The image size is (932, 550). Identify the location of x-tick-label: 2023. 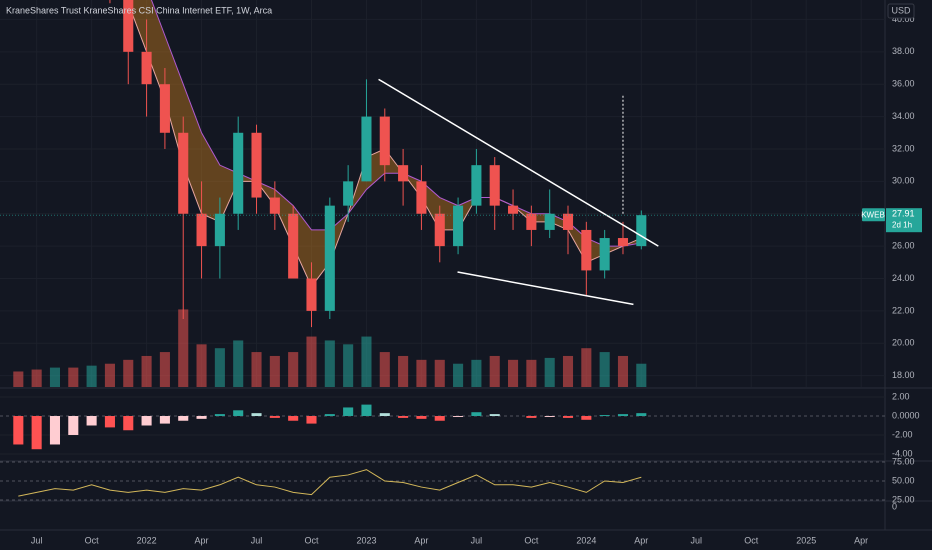
(366, 540).